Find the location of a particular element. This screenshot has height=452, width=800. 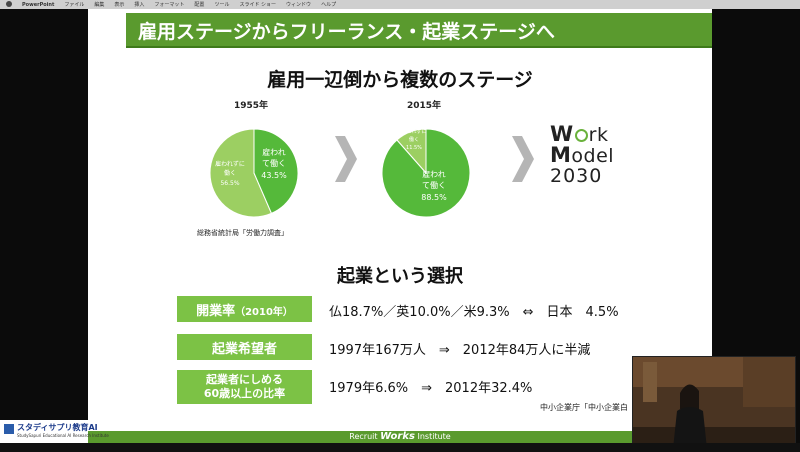

menubar-item-help: ヘルプ is located at coordinates (329, 5).